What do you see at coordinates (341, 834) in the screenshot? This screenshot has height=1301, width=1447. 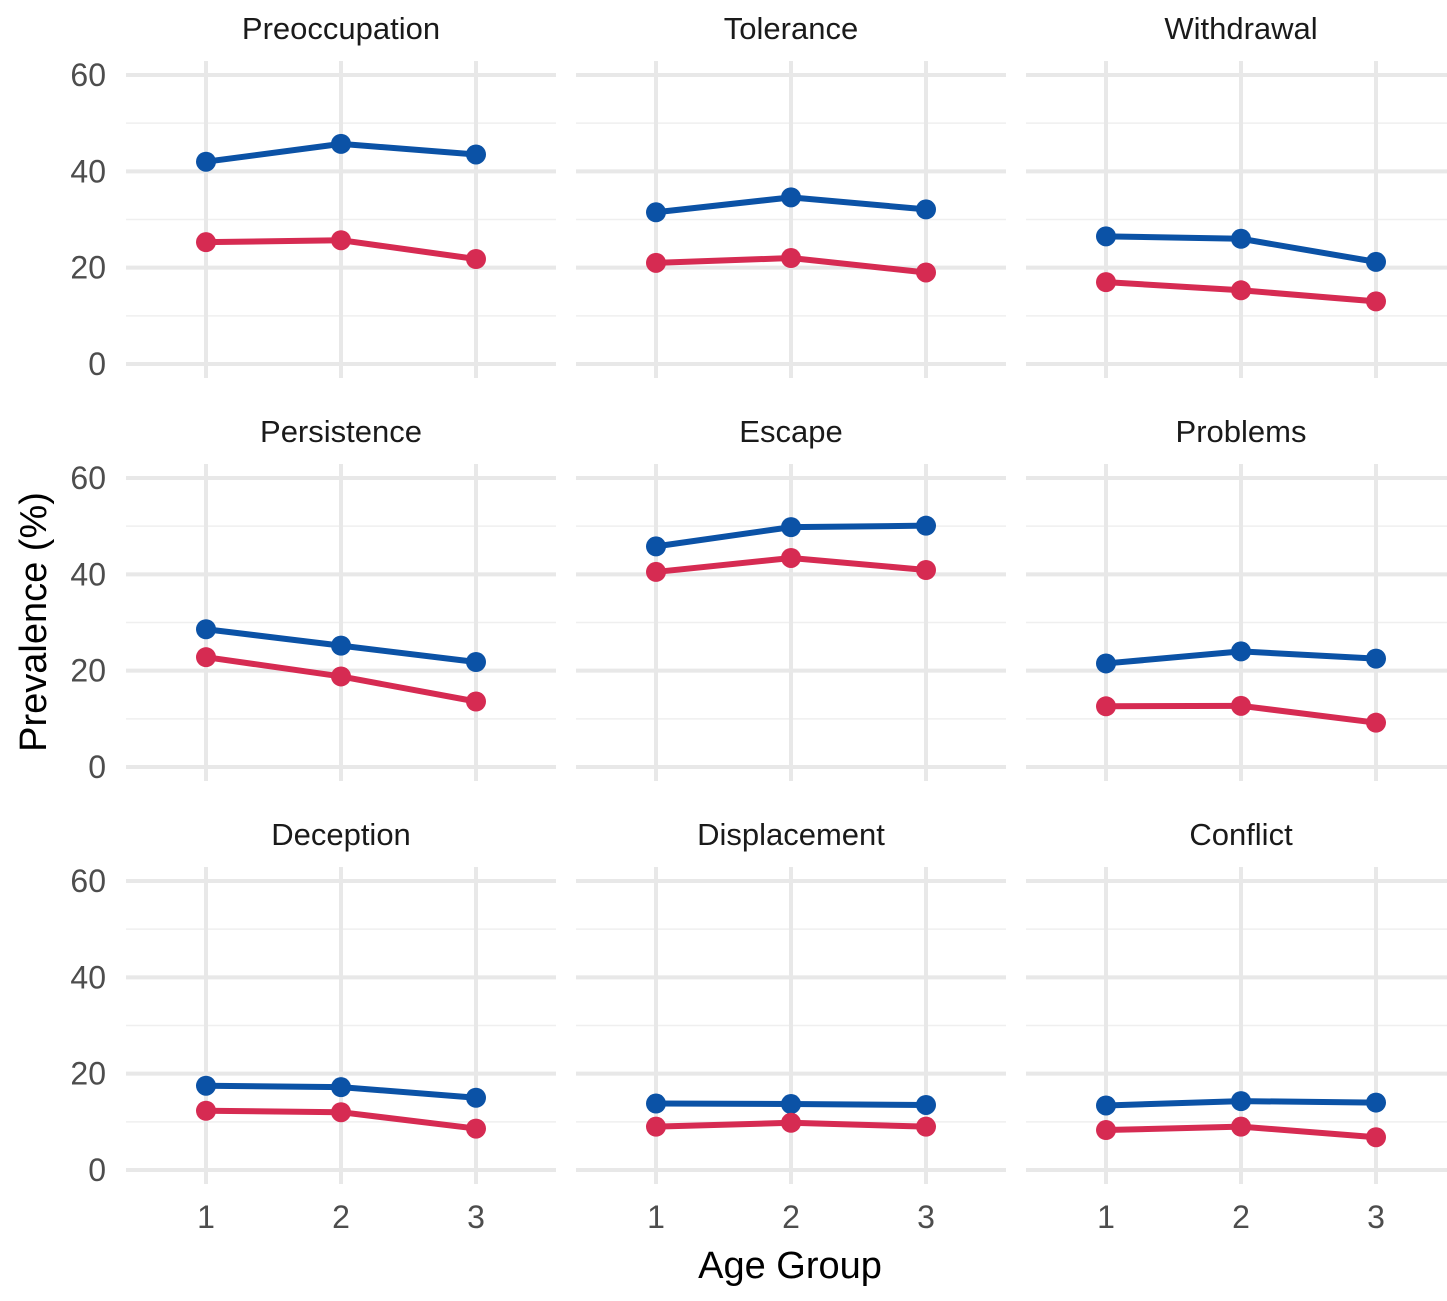 I see `panel-title: Deception` at bounding box center [341, 834].